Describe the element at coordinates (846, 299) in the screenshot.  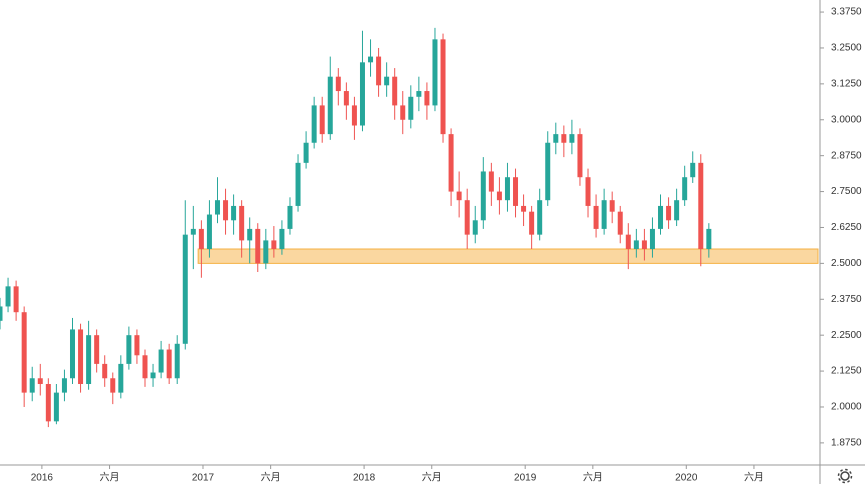
I see `y-tick-label: 2.3750` at that location.